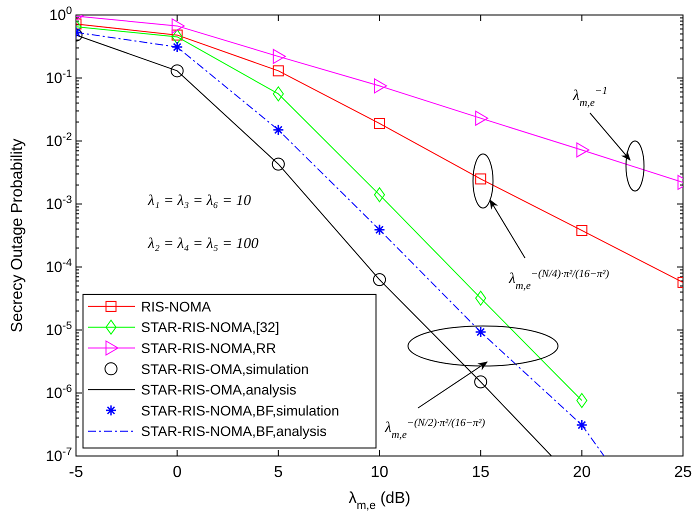 The image size is (692, 517). I want to click on legend-label: STAR-RIS-NOMA,[32], so click(210, 327).